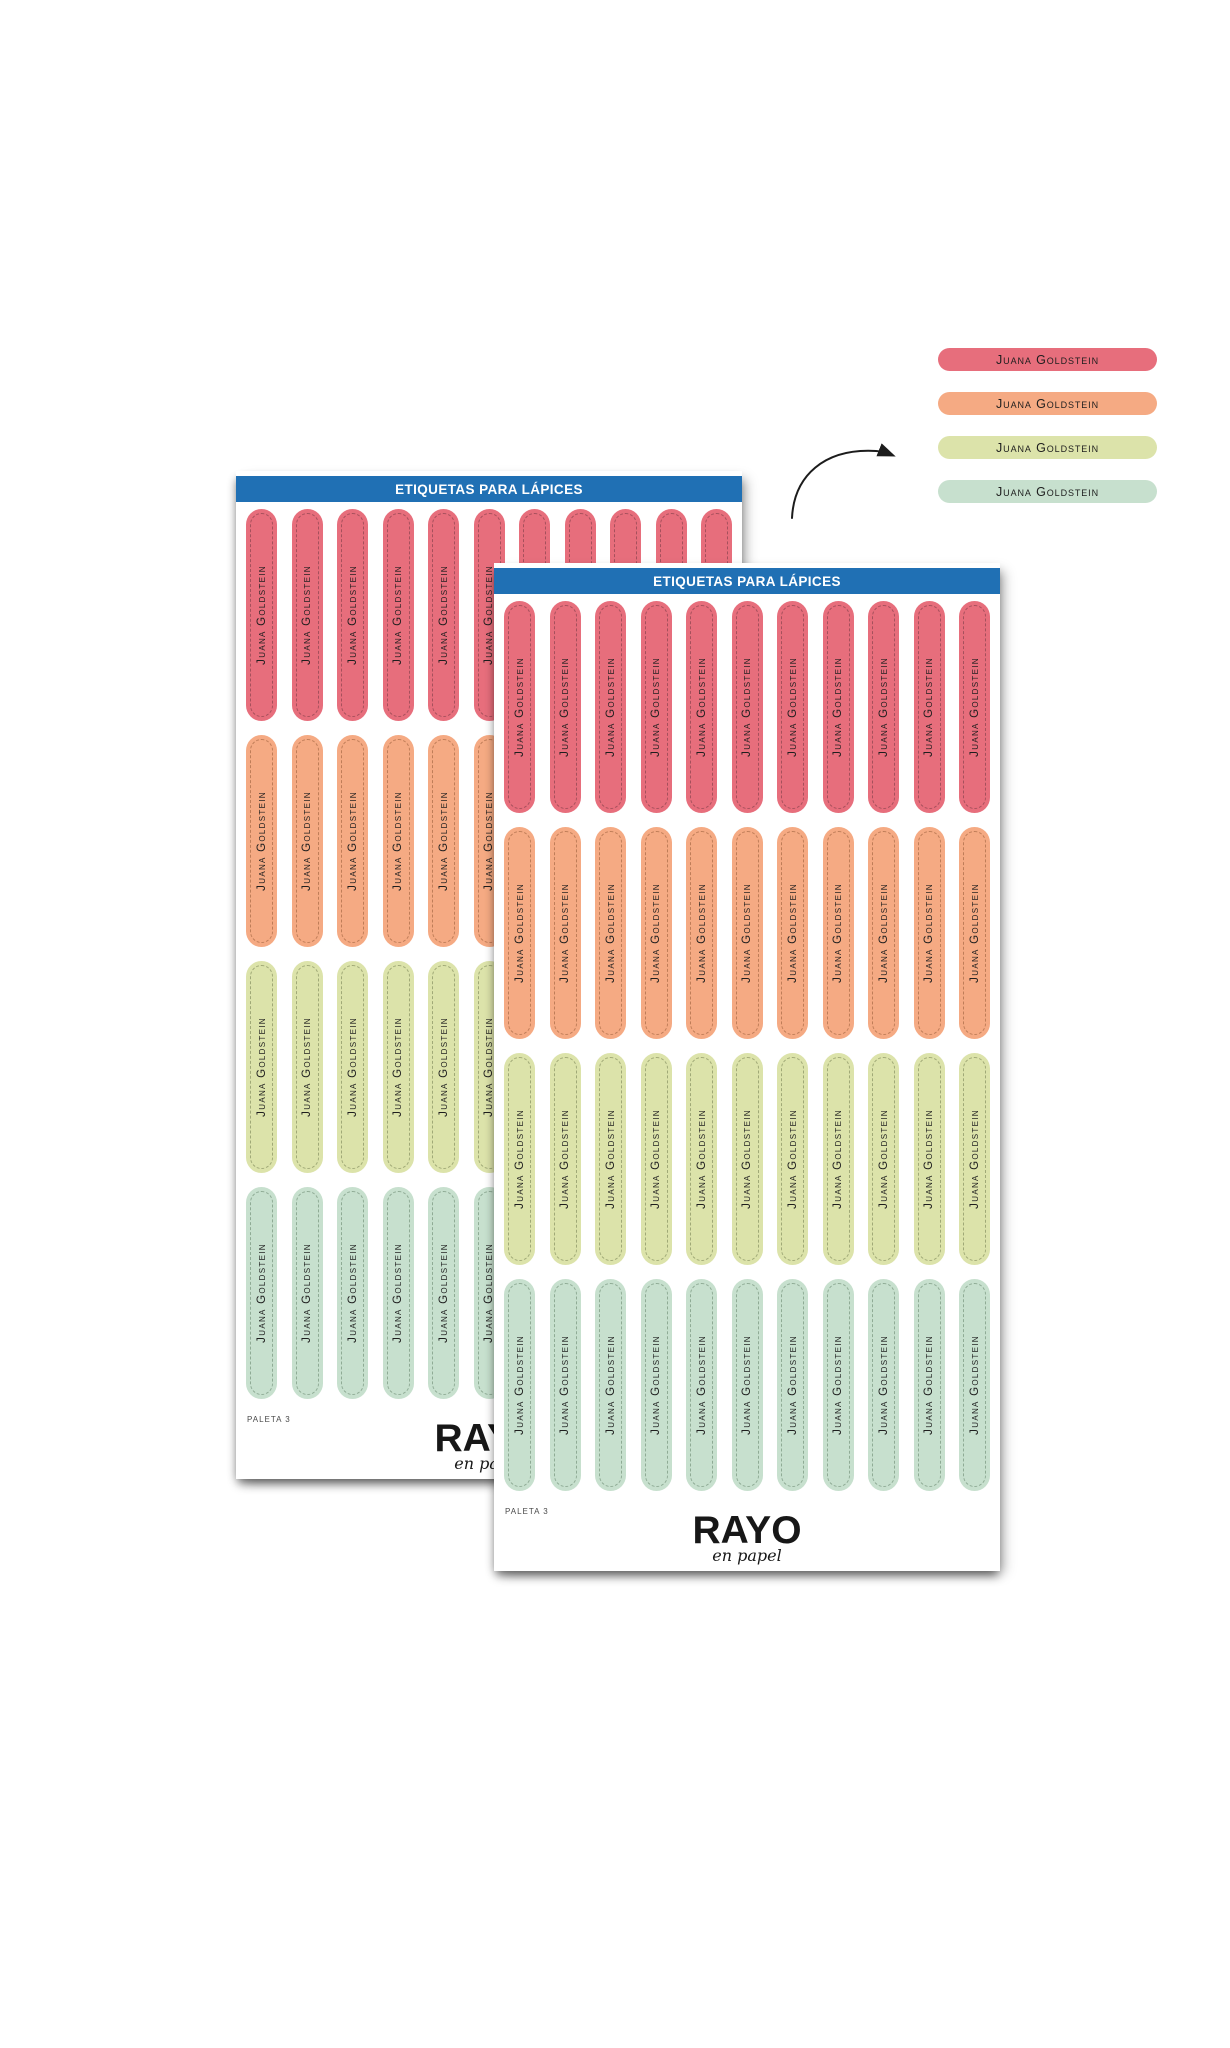 The height and width of the screenshot is (2048, 1230). What do you see at coordinates (747, 581) in the screenshot?
I see `sheet-title: ETIQUETAS PARA LÁPICES` at bounding box center [747, 581].